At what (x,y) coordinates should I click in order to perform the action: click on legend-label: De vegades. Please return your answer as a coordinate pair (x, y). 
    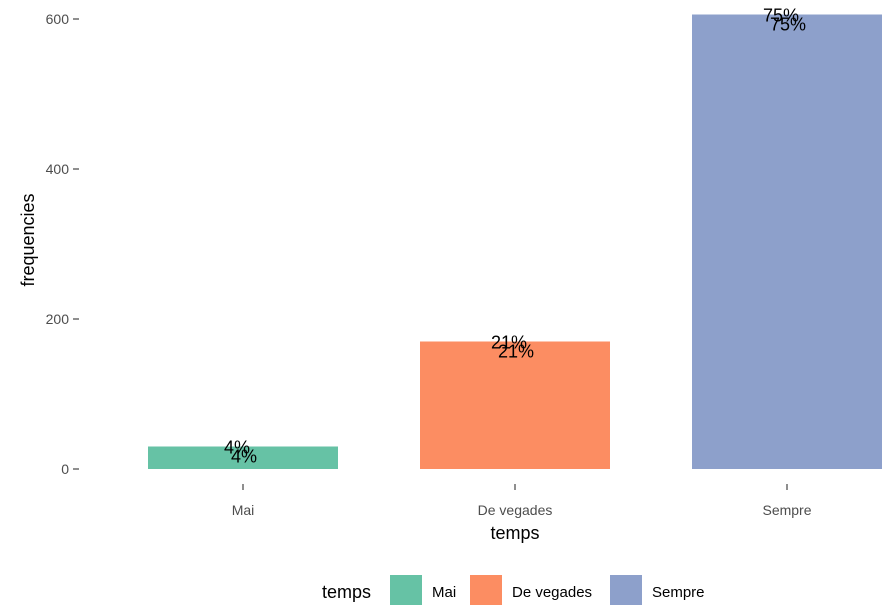
    Looking at the image, I should click on (552, 592).